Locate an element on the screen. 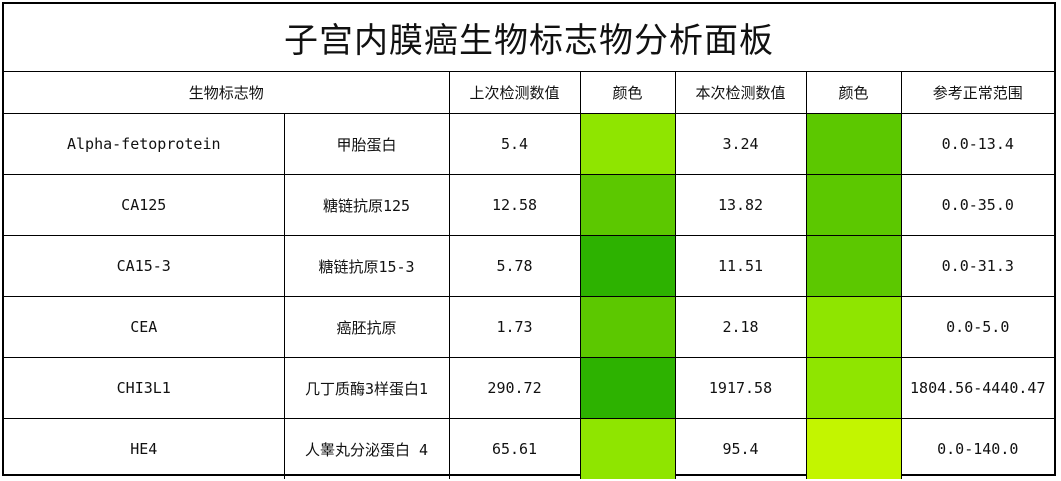  biomarker-name-cn: 几丁质酶3样蛋白1 is located at coordinates (366, 388).